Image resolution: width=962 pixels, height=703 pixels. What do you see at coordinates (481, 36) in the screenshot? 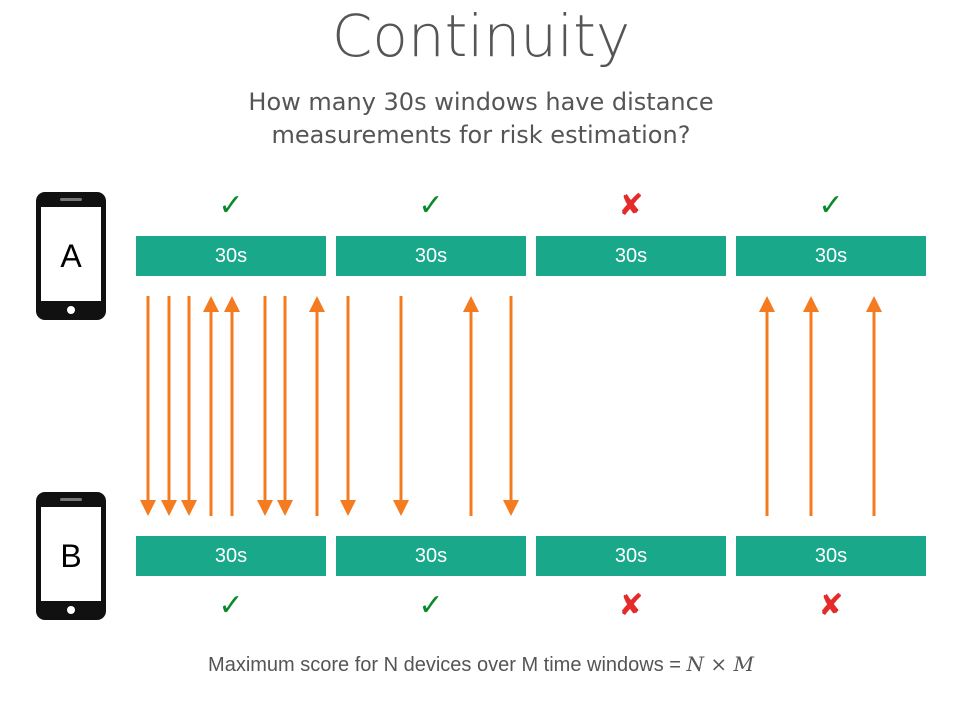
I see `page-title: Continuity` at bounding box center [481, 36].